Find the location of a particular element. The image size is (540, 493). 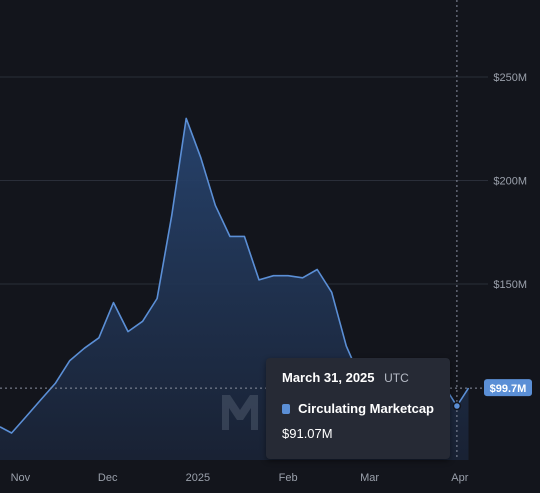

tooltip-timezone: UTC is located at coordinates (396, 378).